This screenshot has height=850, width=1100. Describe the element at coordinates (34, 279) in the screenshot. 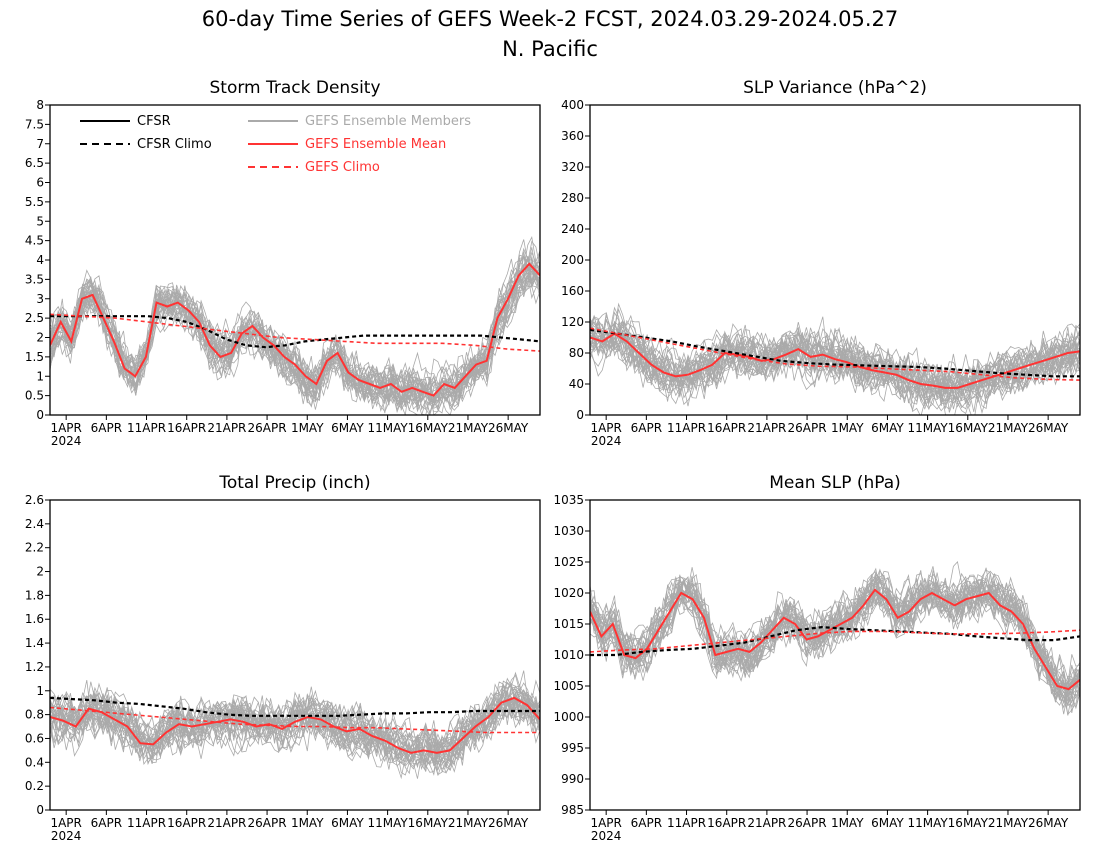

I see `y-tick-label: 3.5` at that location.